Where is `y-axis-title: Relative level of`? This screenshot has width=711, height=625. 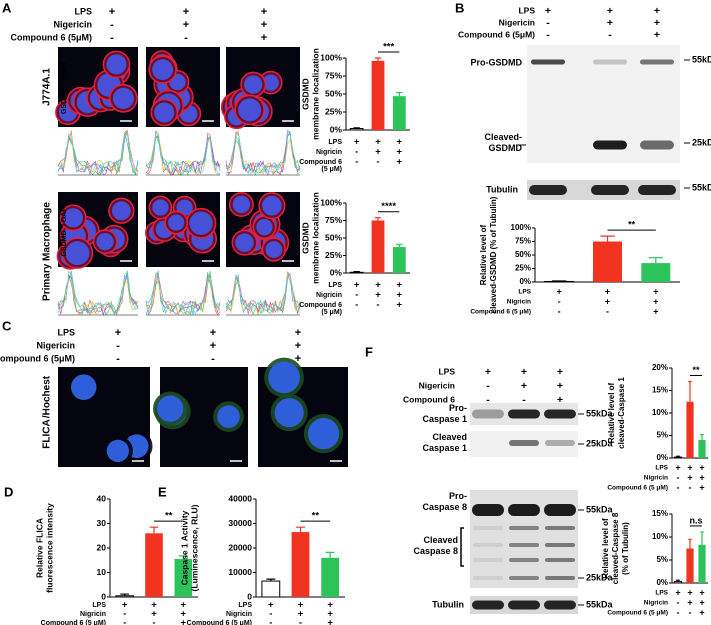
y-axis-title: Relative level of is located at coordinates (483, 254).